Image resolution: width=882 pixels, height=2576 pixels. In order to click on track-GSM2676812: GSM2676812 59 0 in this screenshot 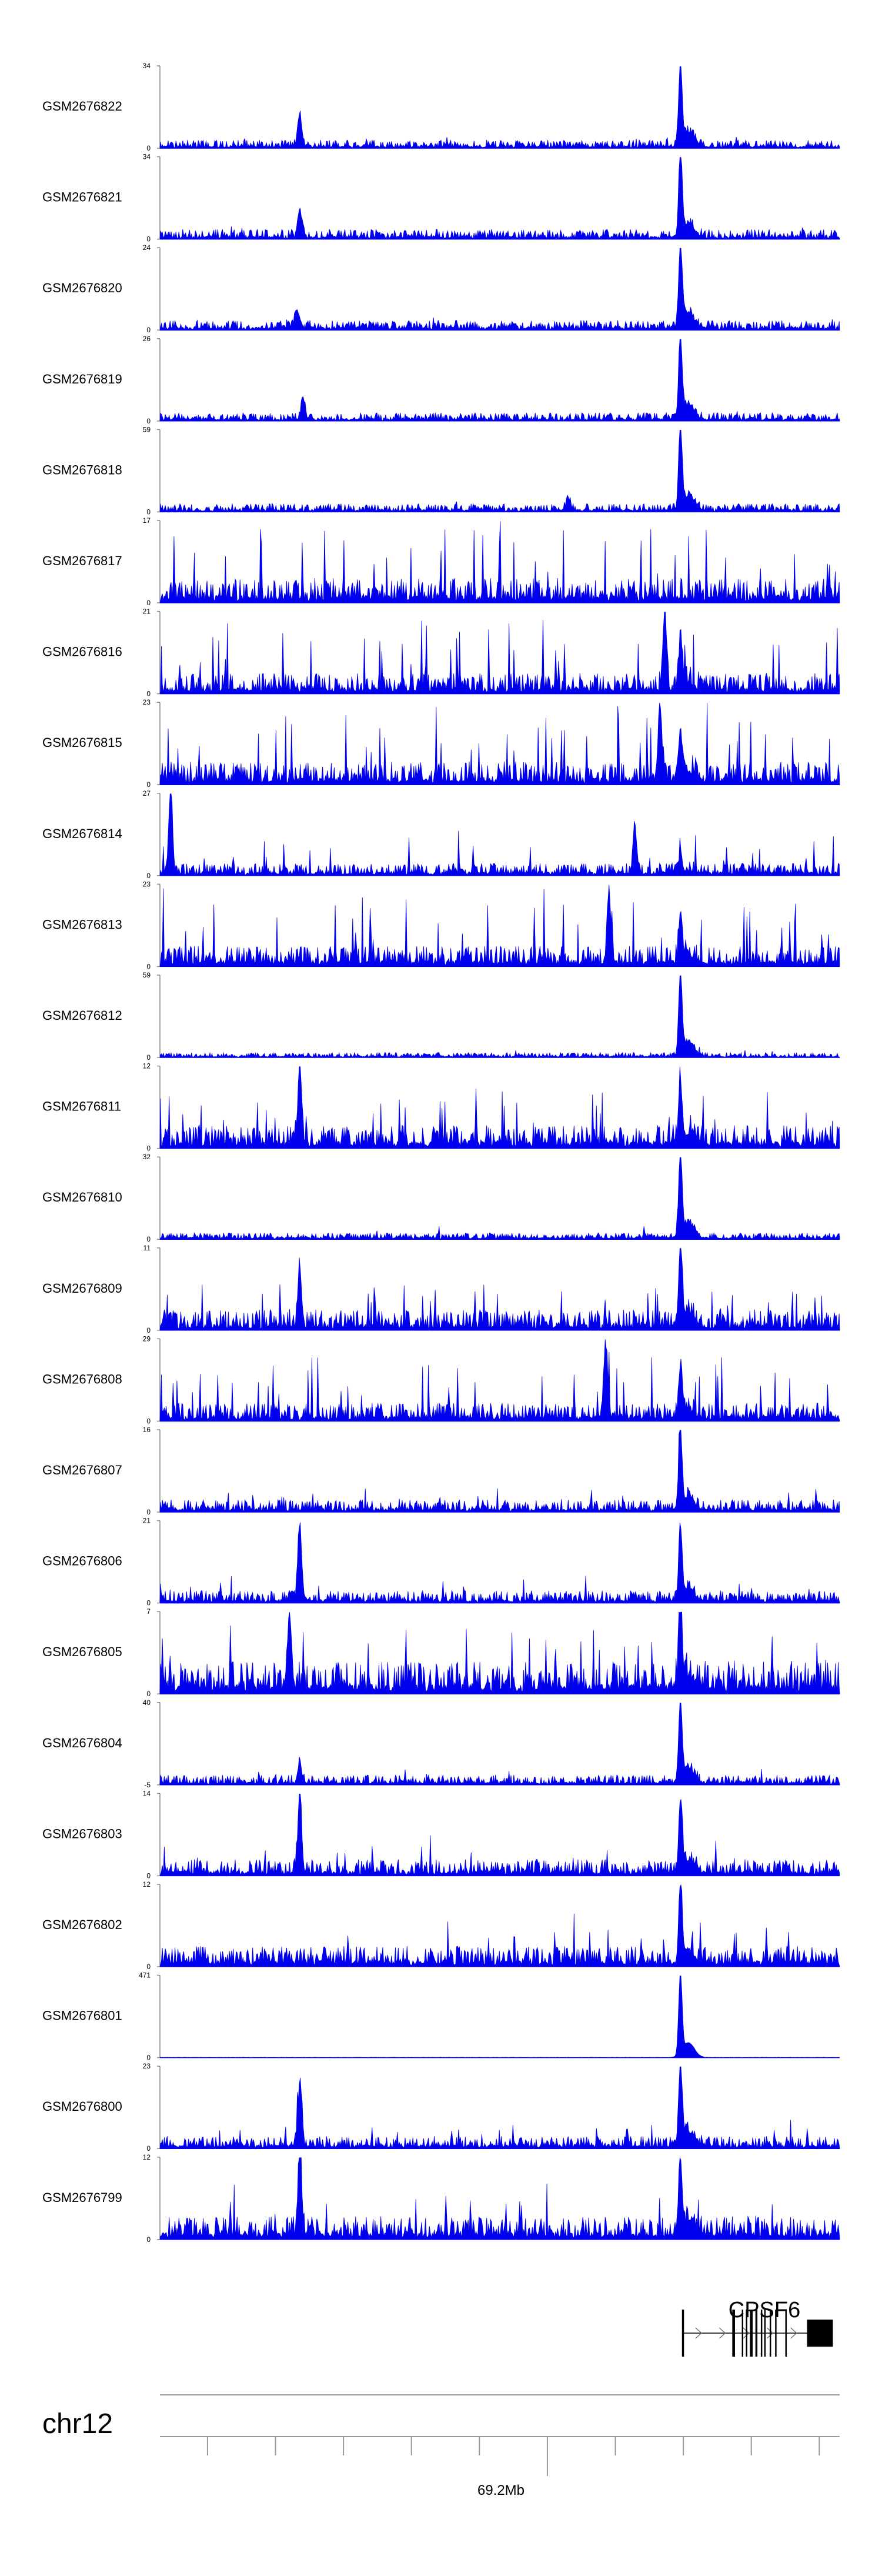, I will do `click(441, 1016)`.